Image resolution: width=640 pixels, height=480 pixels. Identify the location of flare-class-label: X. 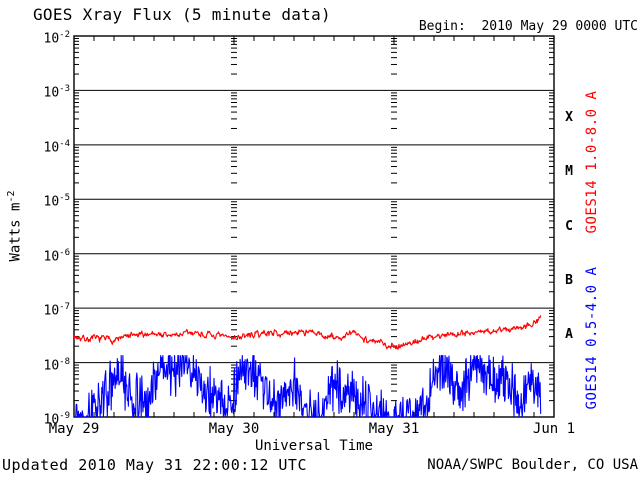
(569, 117).